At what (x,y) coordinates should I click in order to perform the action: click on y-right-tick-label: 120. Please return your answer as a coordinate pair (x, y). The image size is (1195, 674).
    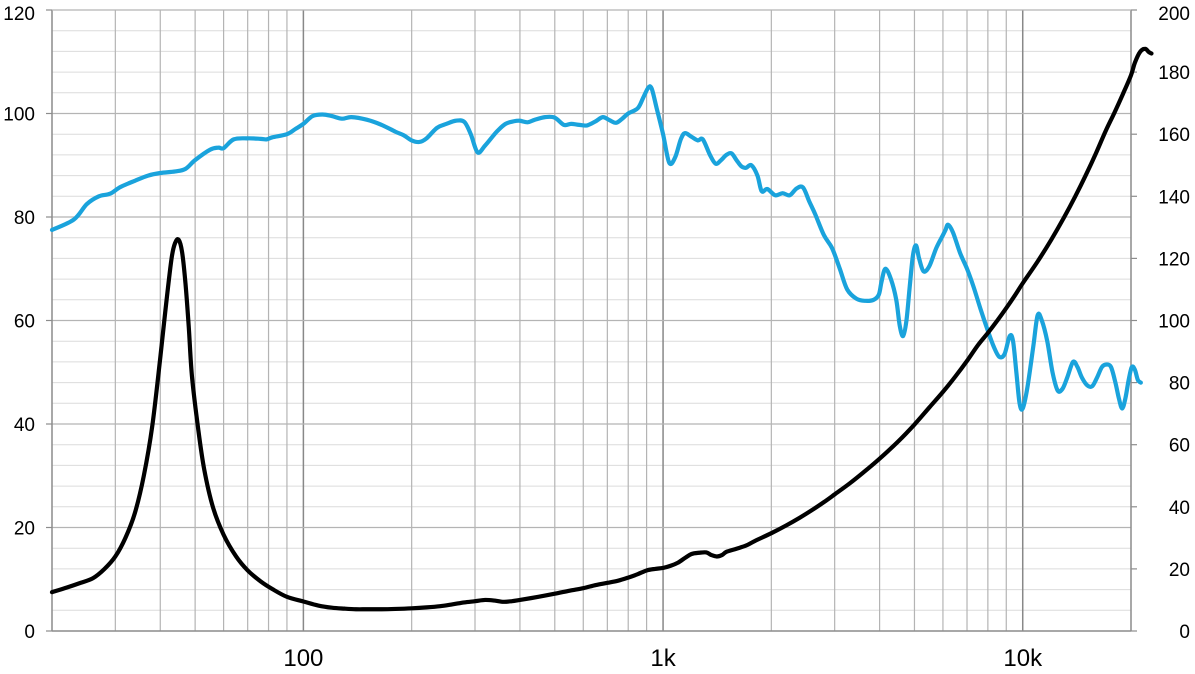
    Looking at the image, I should click on (1174, 259).